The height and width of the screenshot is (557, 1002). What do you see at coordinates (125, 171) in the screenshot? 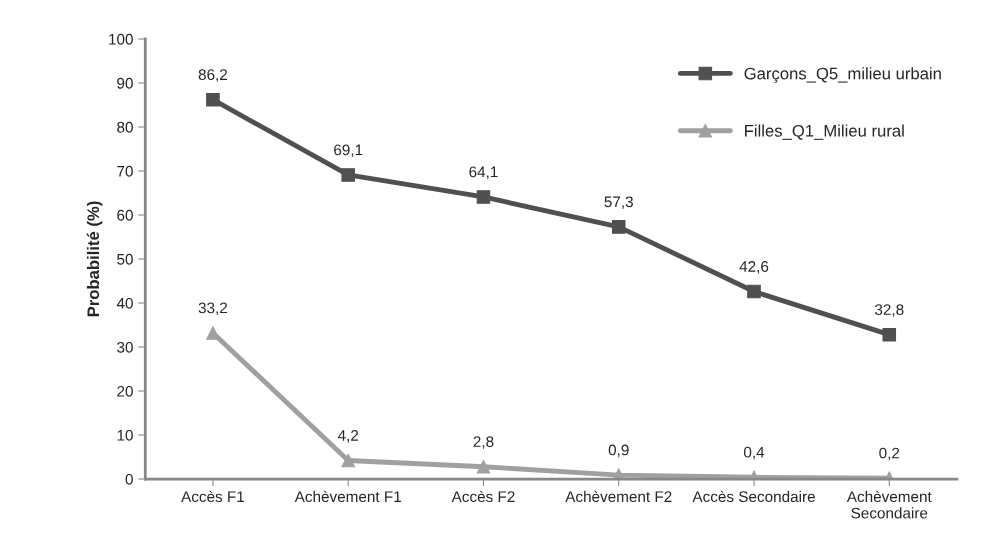
I see `y-tick-label: 70` at bounding box center [125, 171].